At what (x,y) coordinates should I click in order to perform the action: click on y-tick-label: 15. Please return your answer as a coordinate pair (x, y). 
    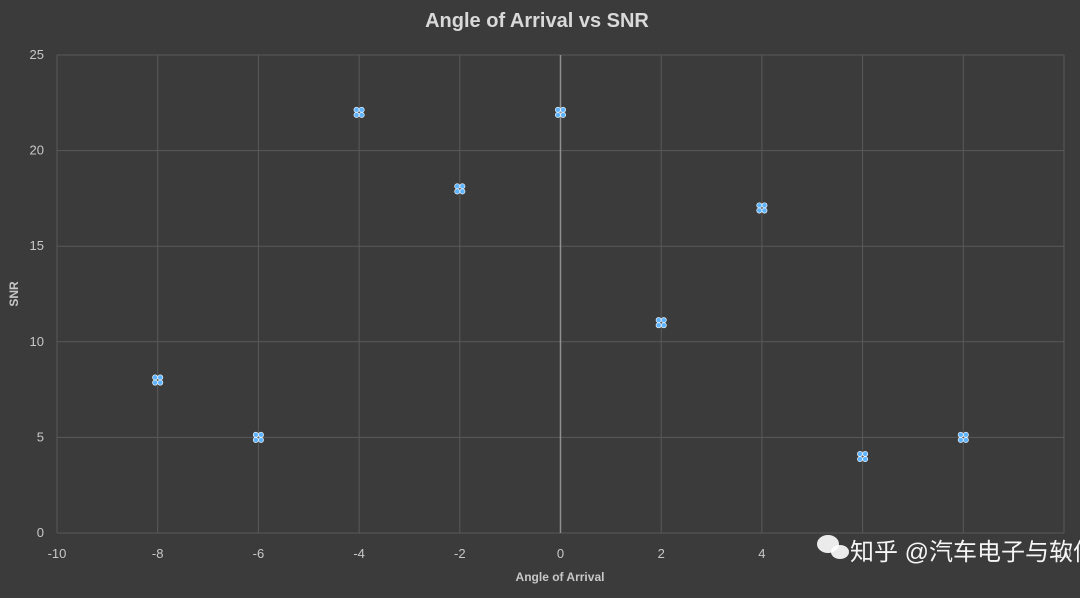
    Looking at the image, I should click on (37, 245).